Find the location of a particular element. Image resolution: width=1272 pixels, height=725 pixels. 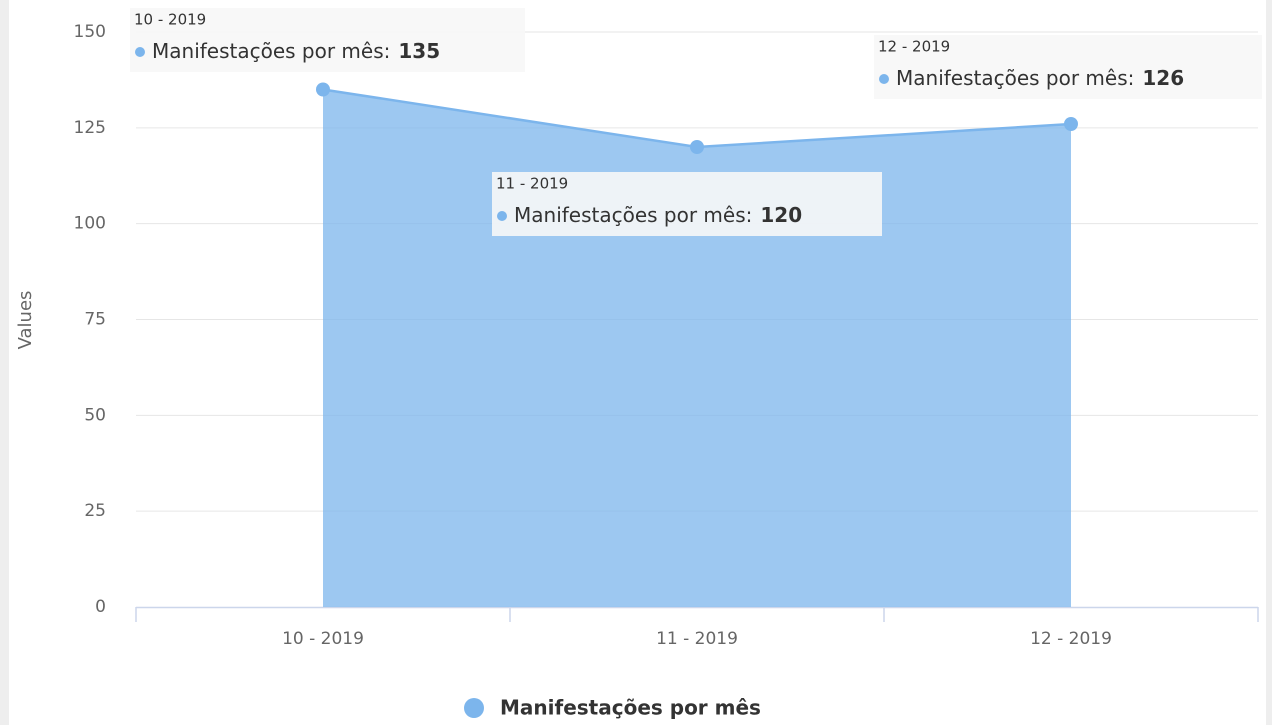

tooltip-text: Manifestações por mês: 135 is located at coordinates (296, 51).